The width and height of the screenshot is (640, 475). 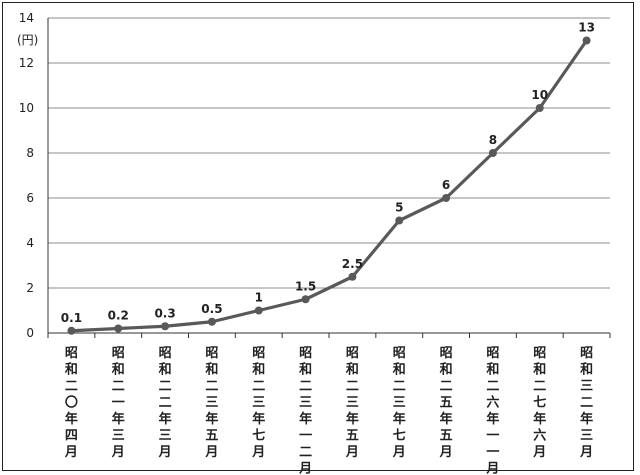 I want to click on y-unit-label: (円), so click(x=27, y=40).